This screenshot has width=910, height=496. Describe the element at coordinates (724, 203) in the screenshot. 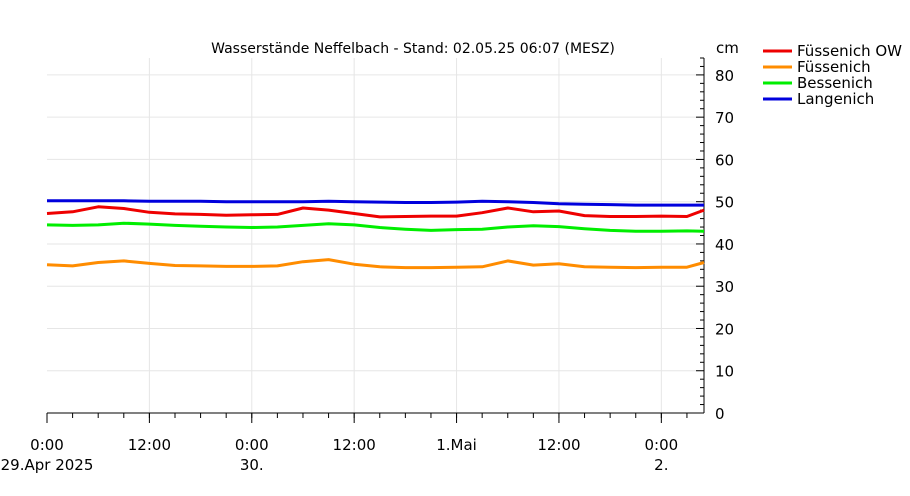

I see `y-tick-label: 50` at that location.